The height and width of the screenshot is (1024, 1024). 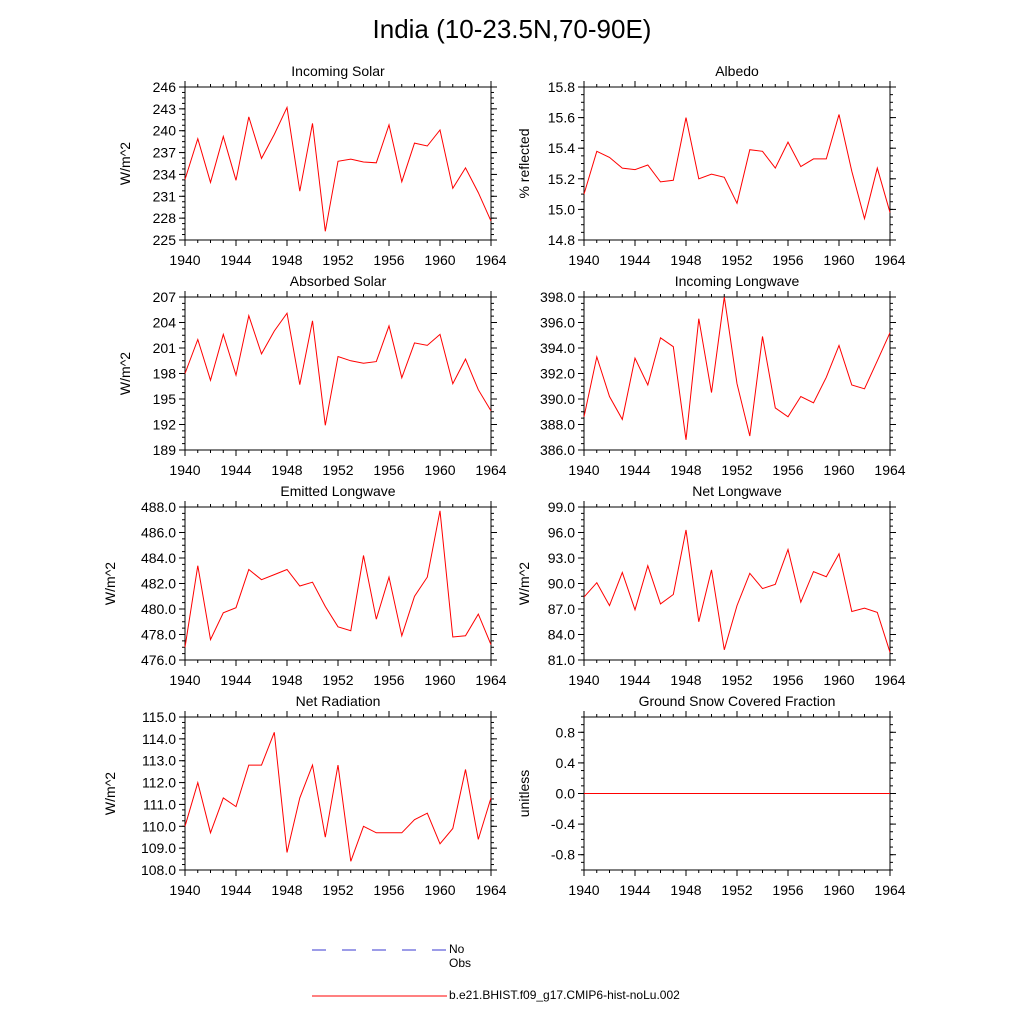 What do you see at coordinates (561, 209) in the screenshot?
I see `y-tick-label: 15.0` at bounding box center [561, 209].